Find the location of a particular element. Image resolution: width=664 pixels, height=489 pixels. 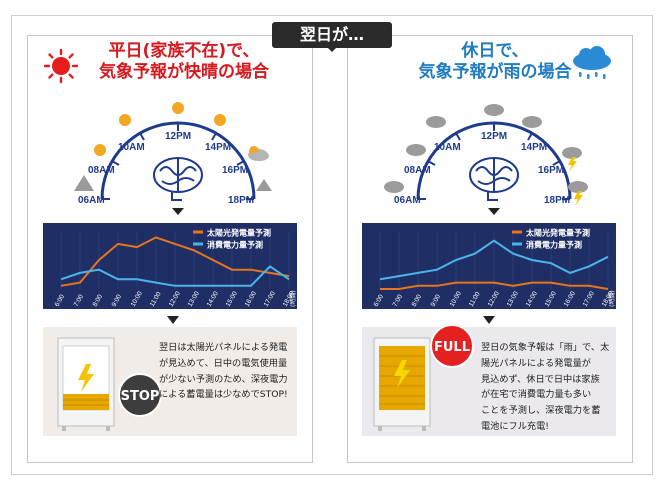

holiday-title-line1: 休日で、 is located at coordinates (495, 51).